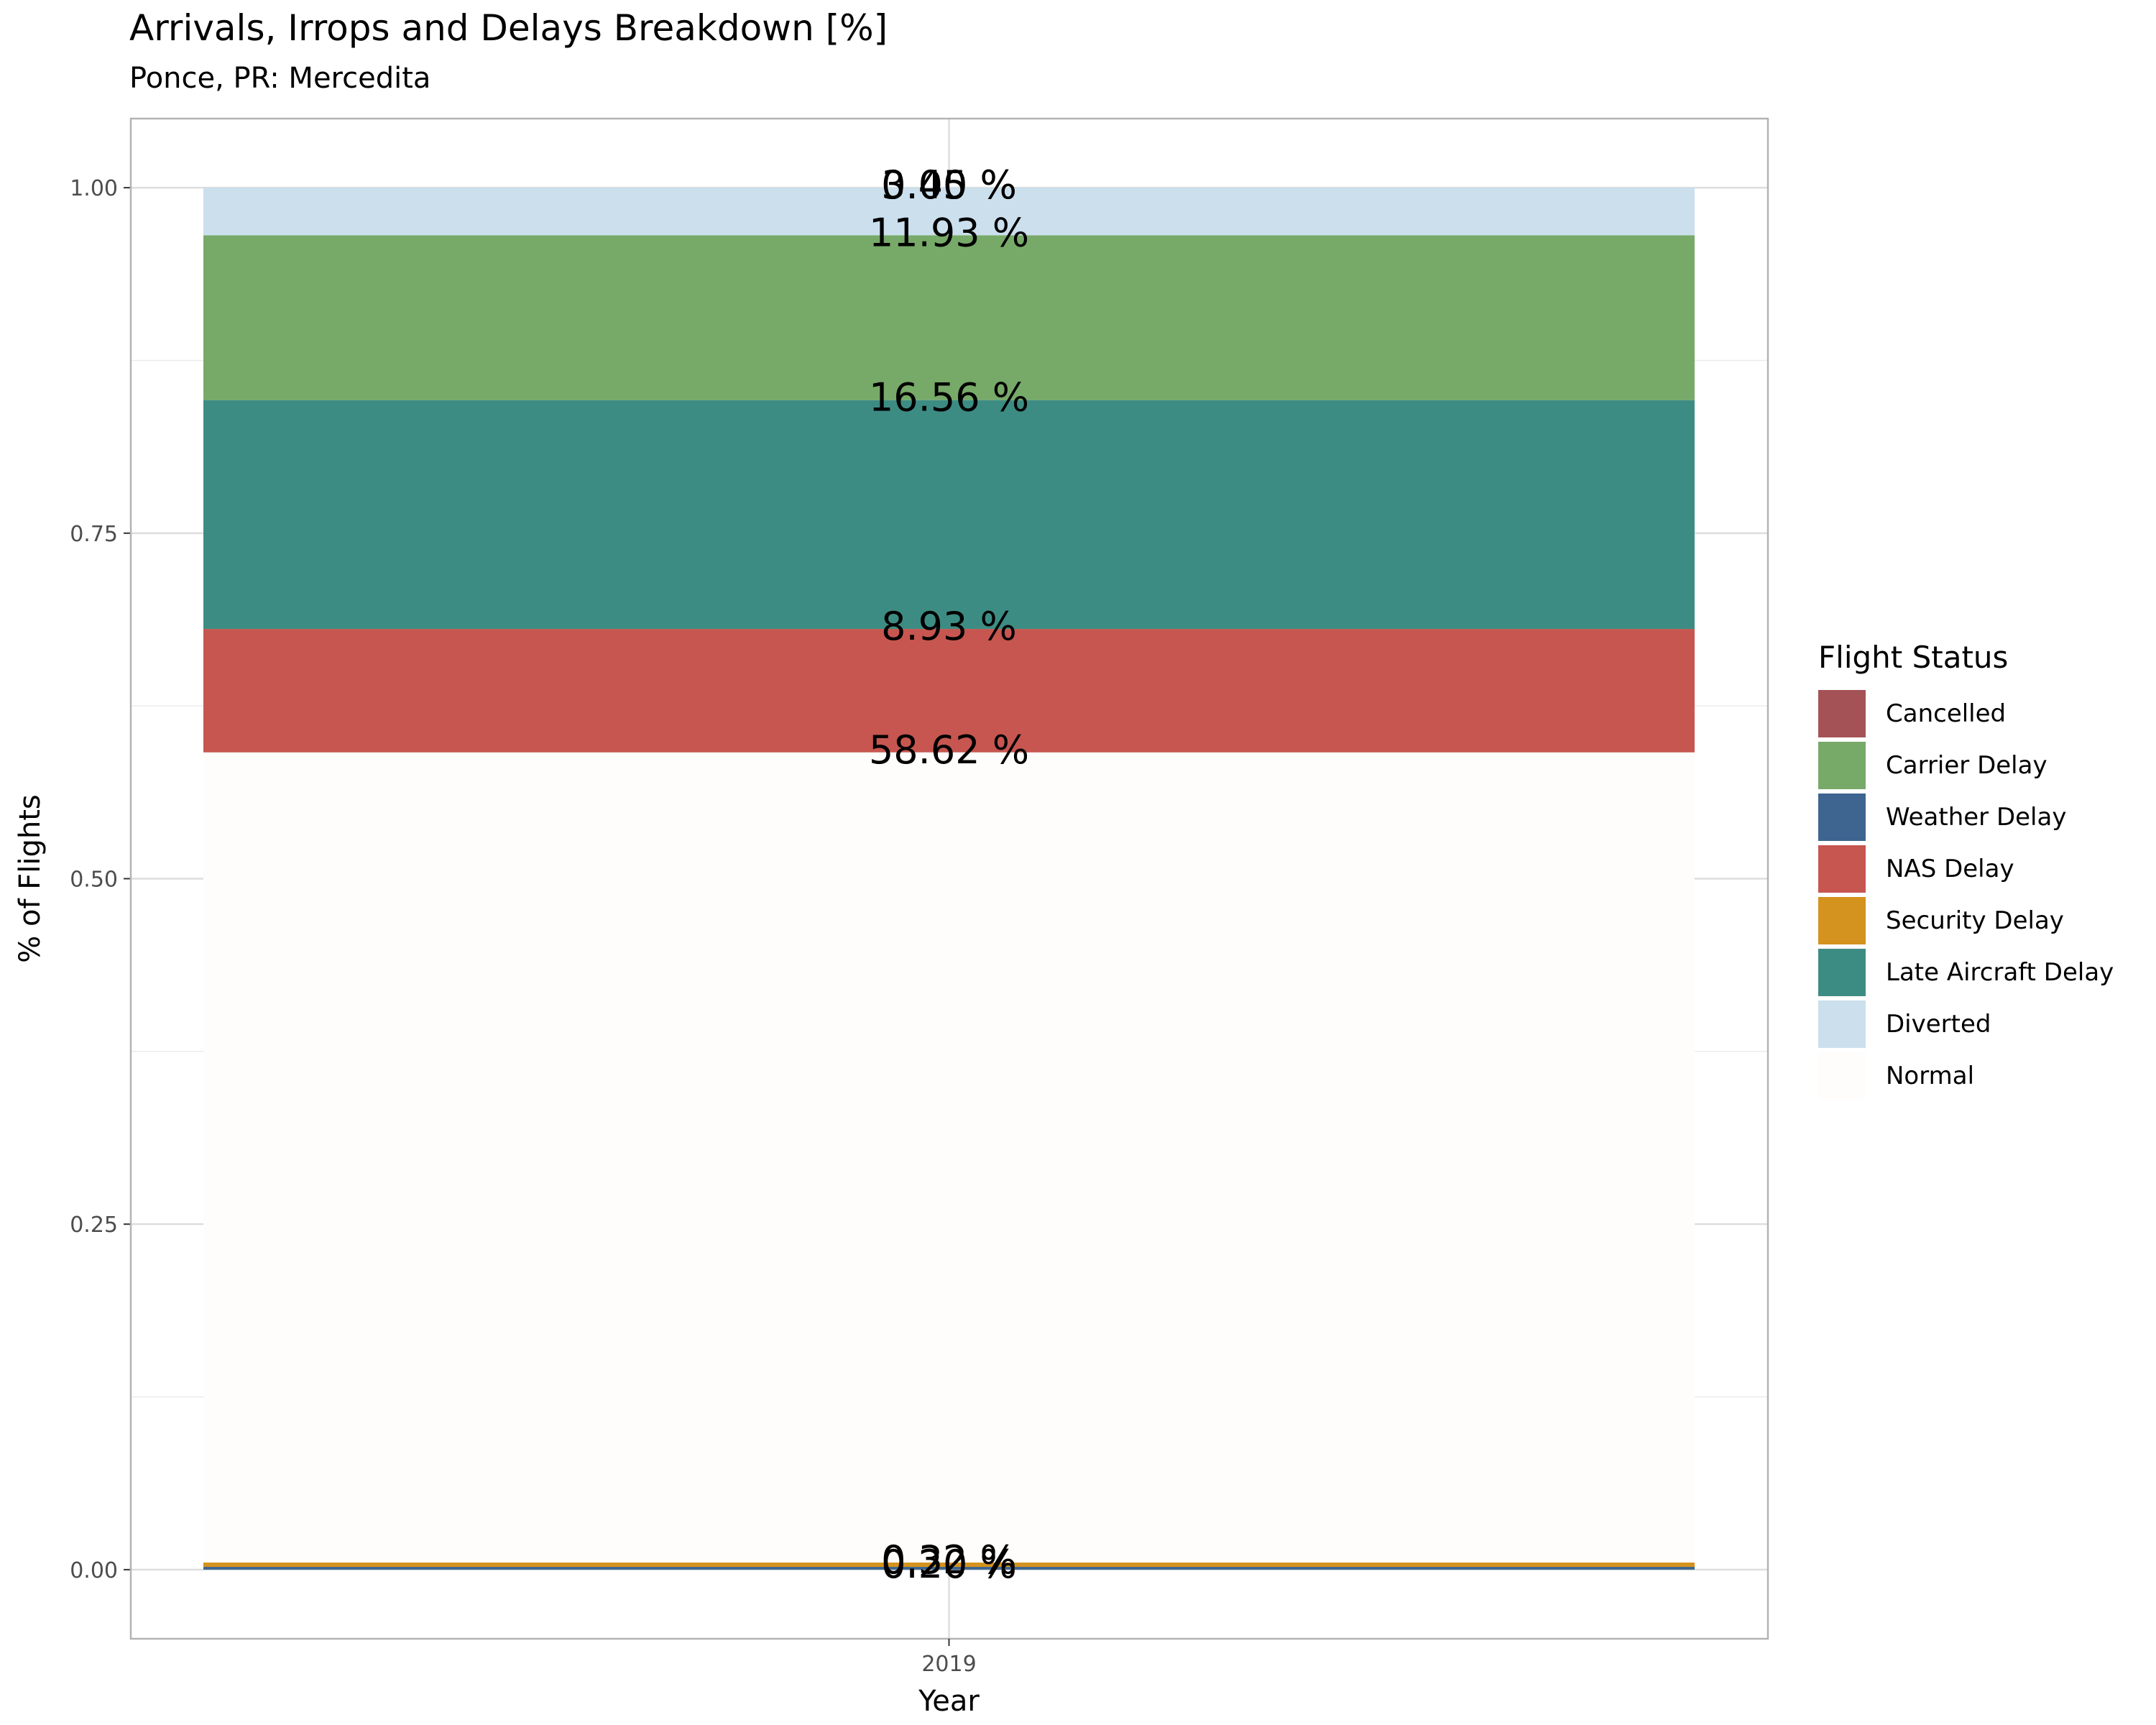 The height and width of the screenshot is (1725, 2156). Describe the element at coordinates (949, 691) in the screenshot. I see `bar-segment-nas-delay` at that location.